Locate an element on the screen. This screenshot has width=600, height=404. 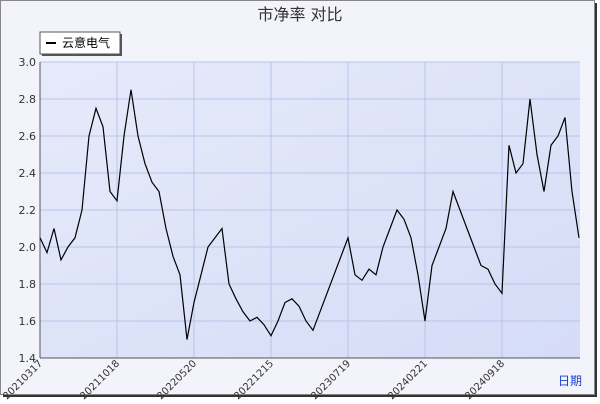
legend-label: 云意电气 is located at coordinates (86, 42).